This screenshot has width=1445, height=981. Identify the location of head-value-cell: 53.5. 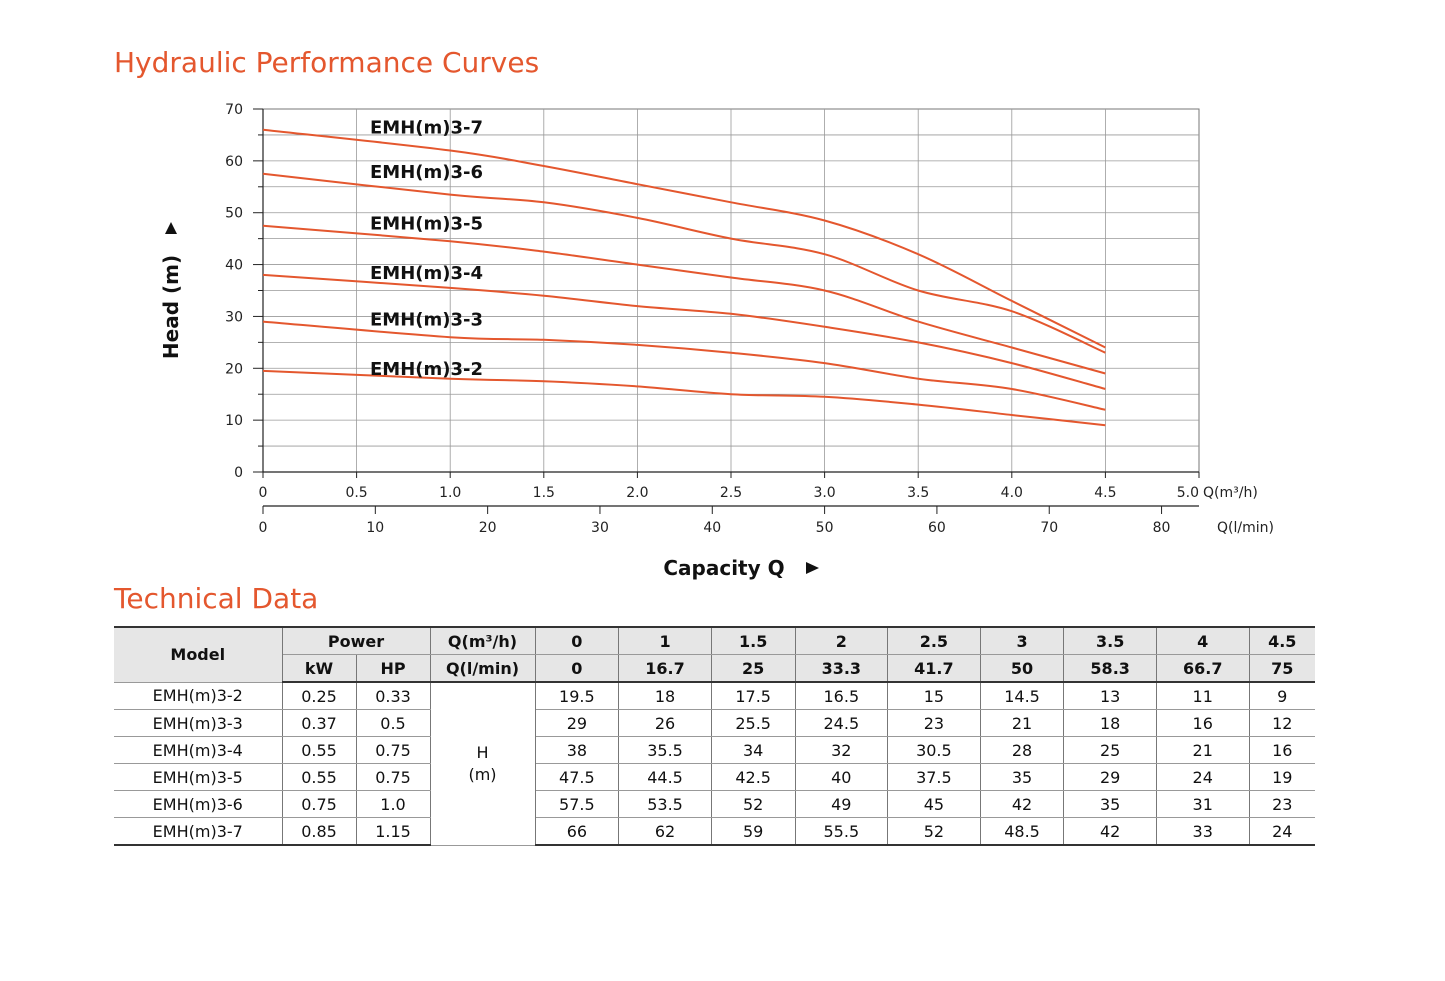
(665, 804).